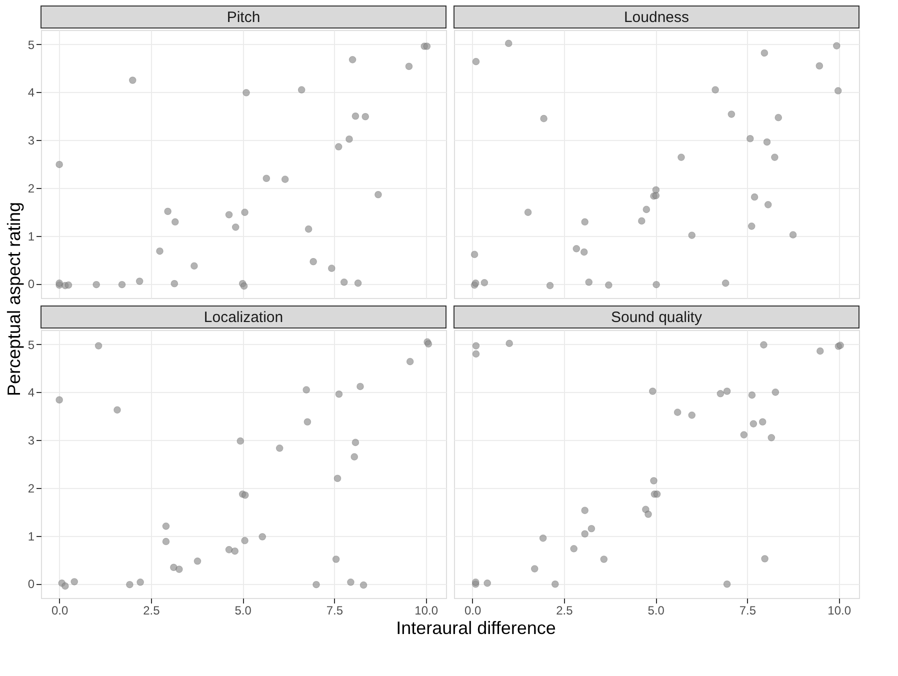  I want to click on x-tick-label: 10.0, so click(426, 611).